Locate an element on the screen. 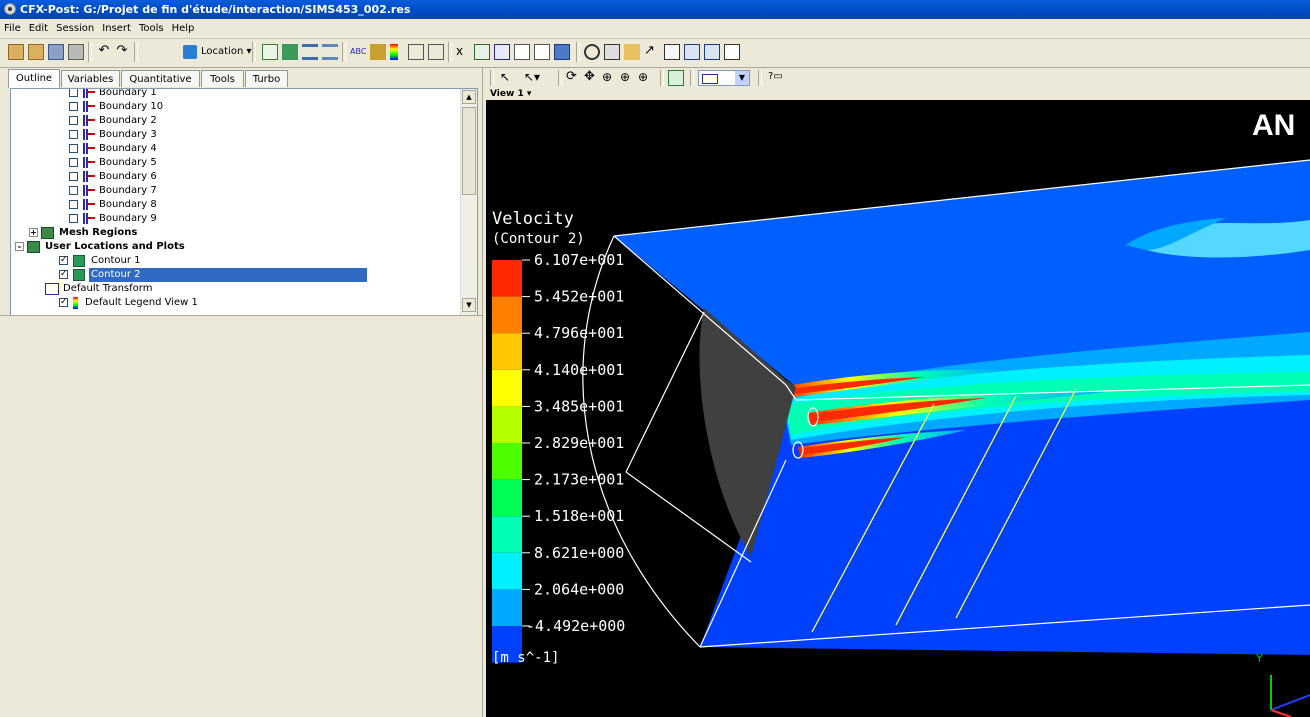 This screenshot has height=717, width=1310. location-dropdown-button: Location ▾ is located at coordinates (217, 52).